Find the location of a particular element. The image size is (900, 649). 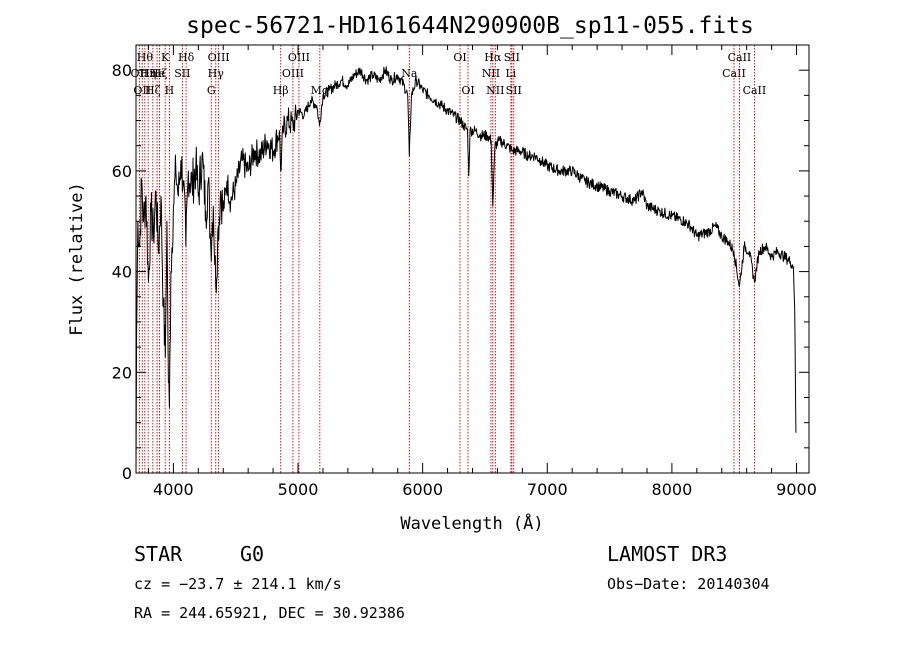

object-subclass: G0 is located at coordinates (252, 554).